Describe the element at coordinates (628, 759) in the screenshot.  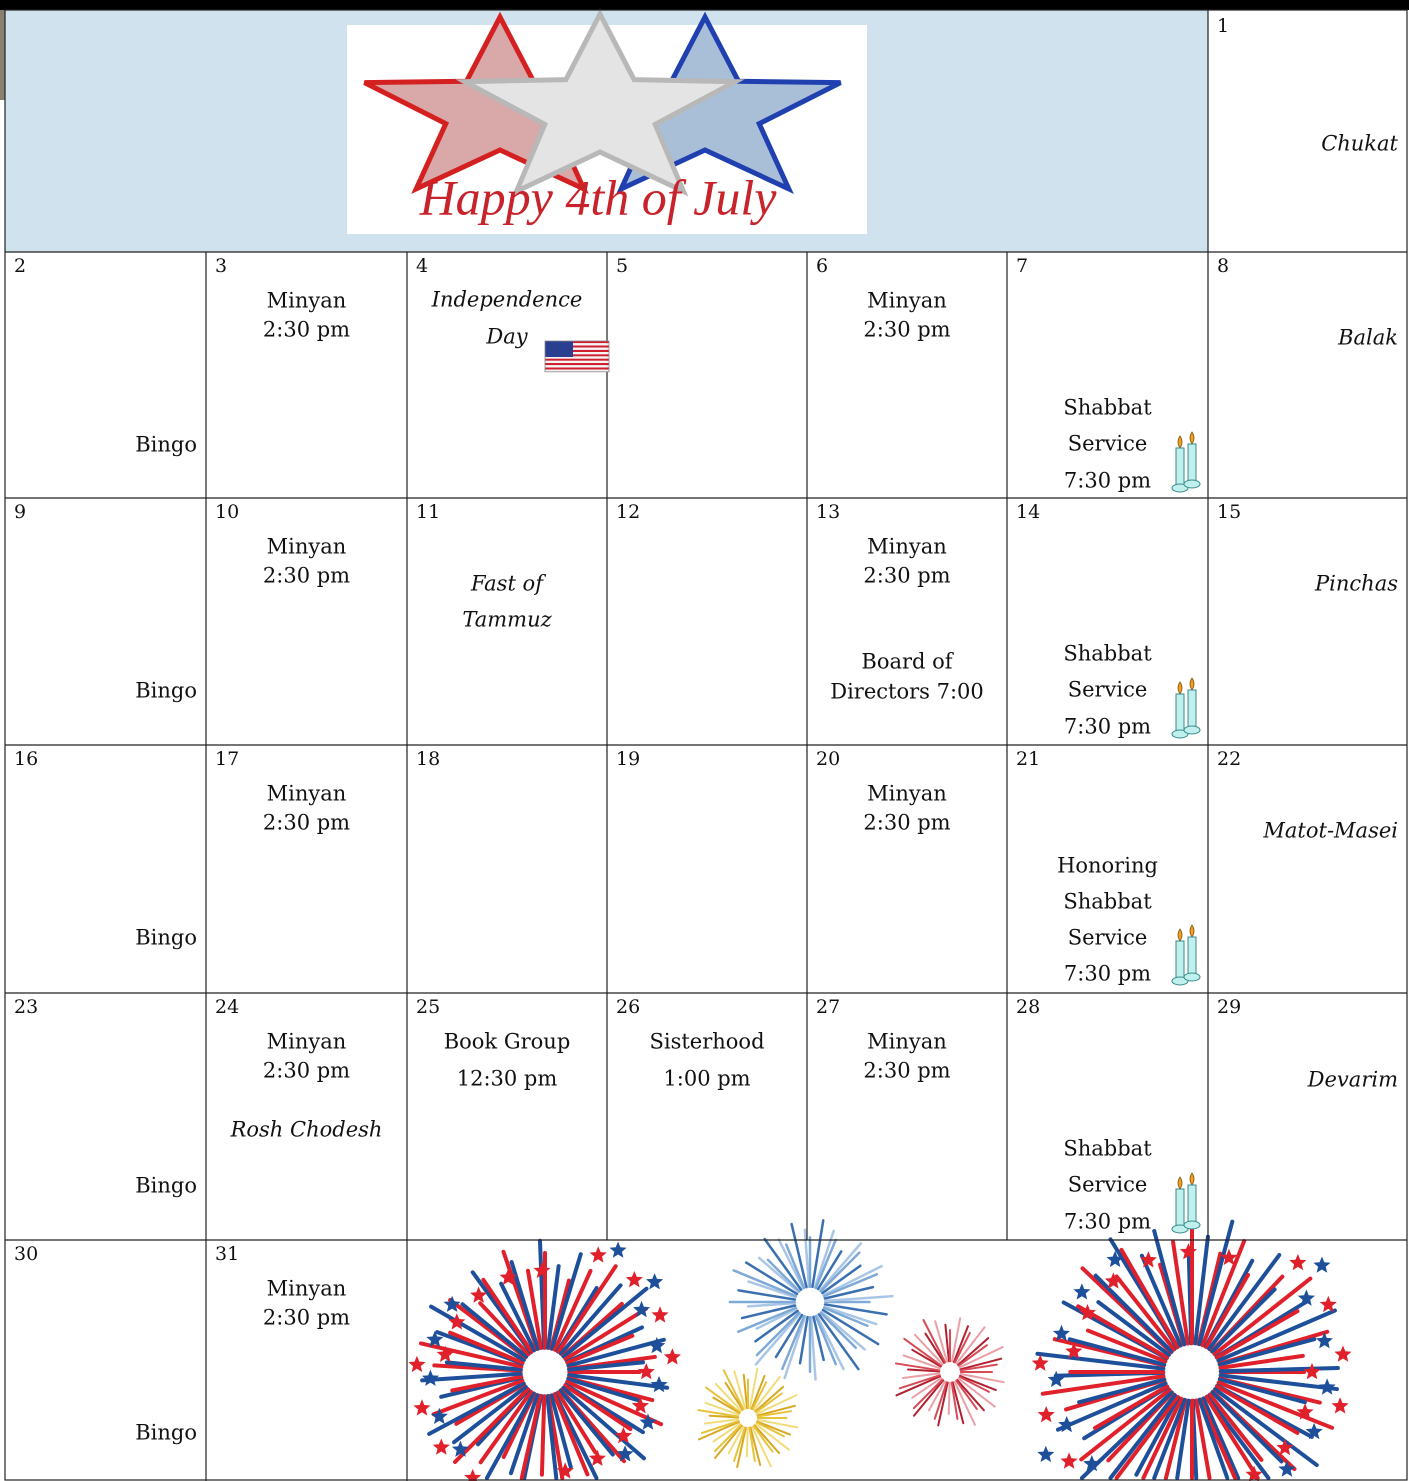
I see `day-number: 19` at that location.